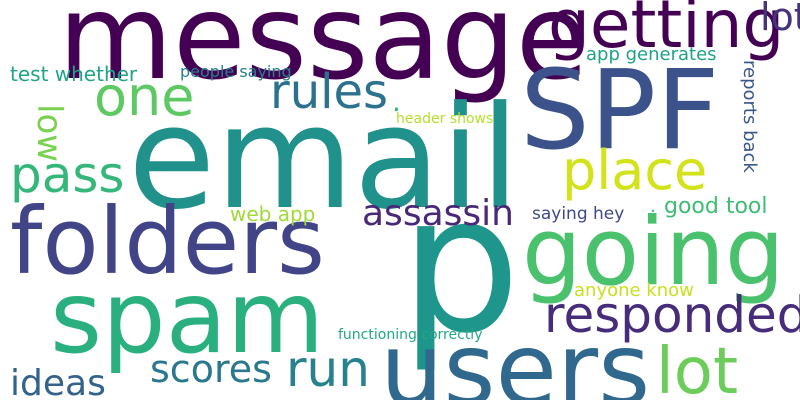 The image size is (800, 400). Describe the element at coordinates (578, 214) in the screenshot. I see `word-saying-hey: saying hey` at that location.